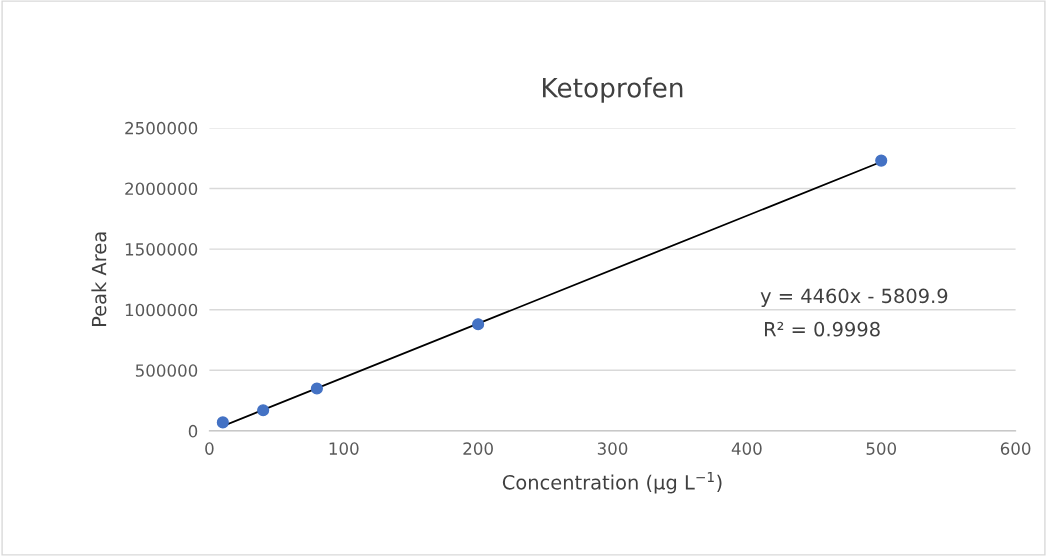  What do you see at coordinates (478, 448) in the screenshot?
I see `x-tick-label: 200` at bounding box center [478, 448].